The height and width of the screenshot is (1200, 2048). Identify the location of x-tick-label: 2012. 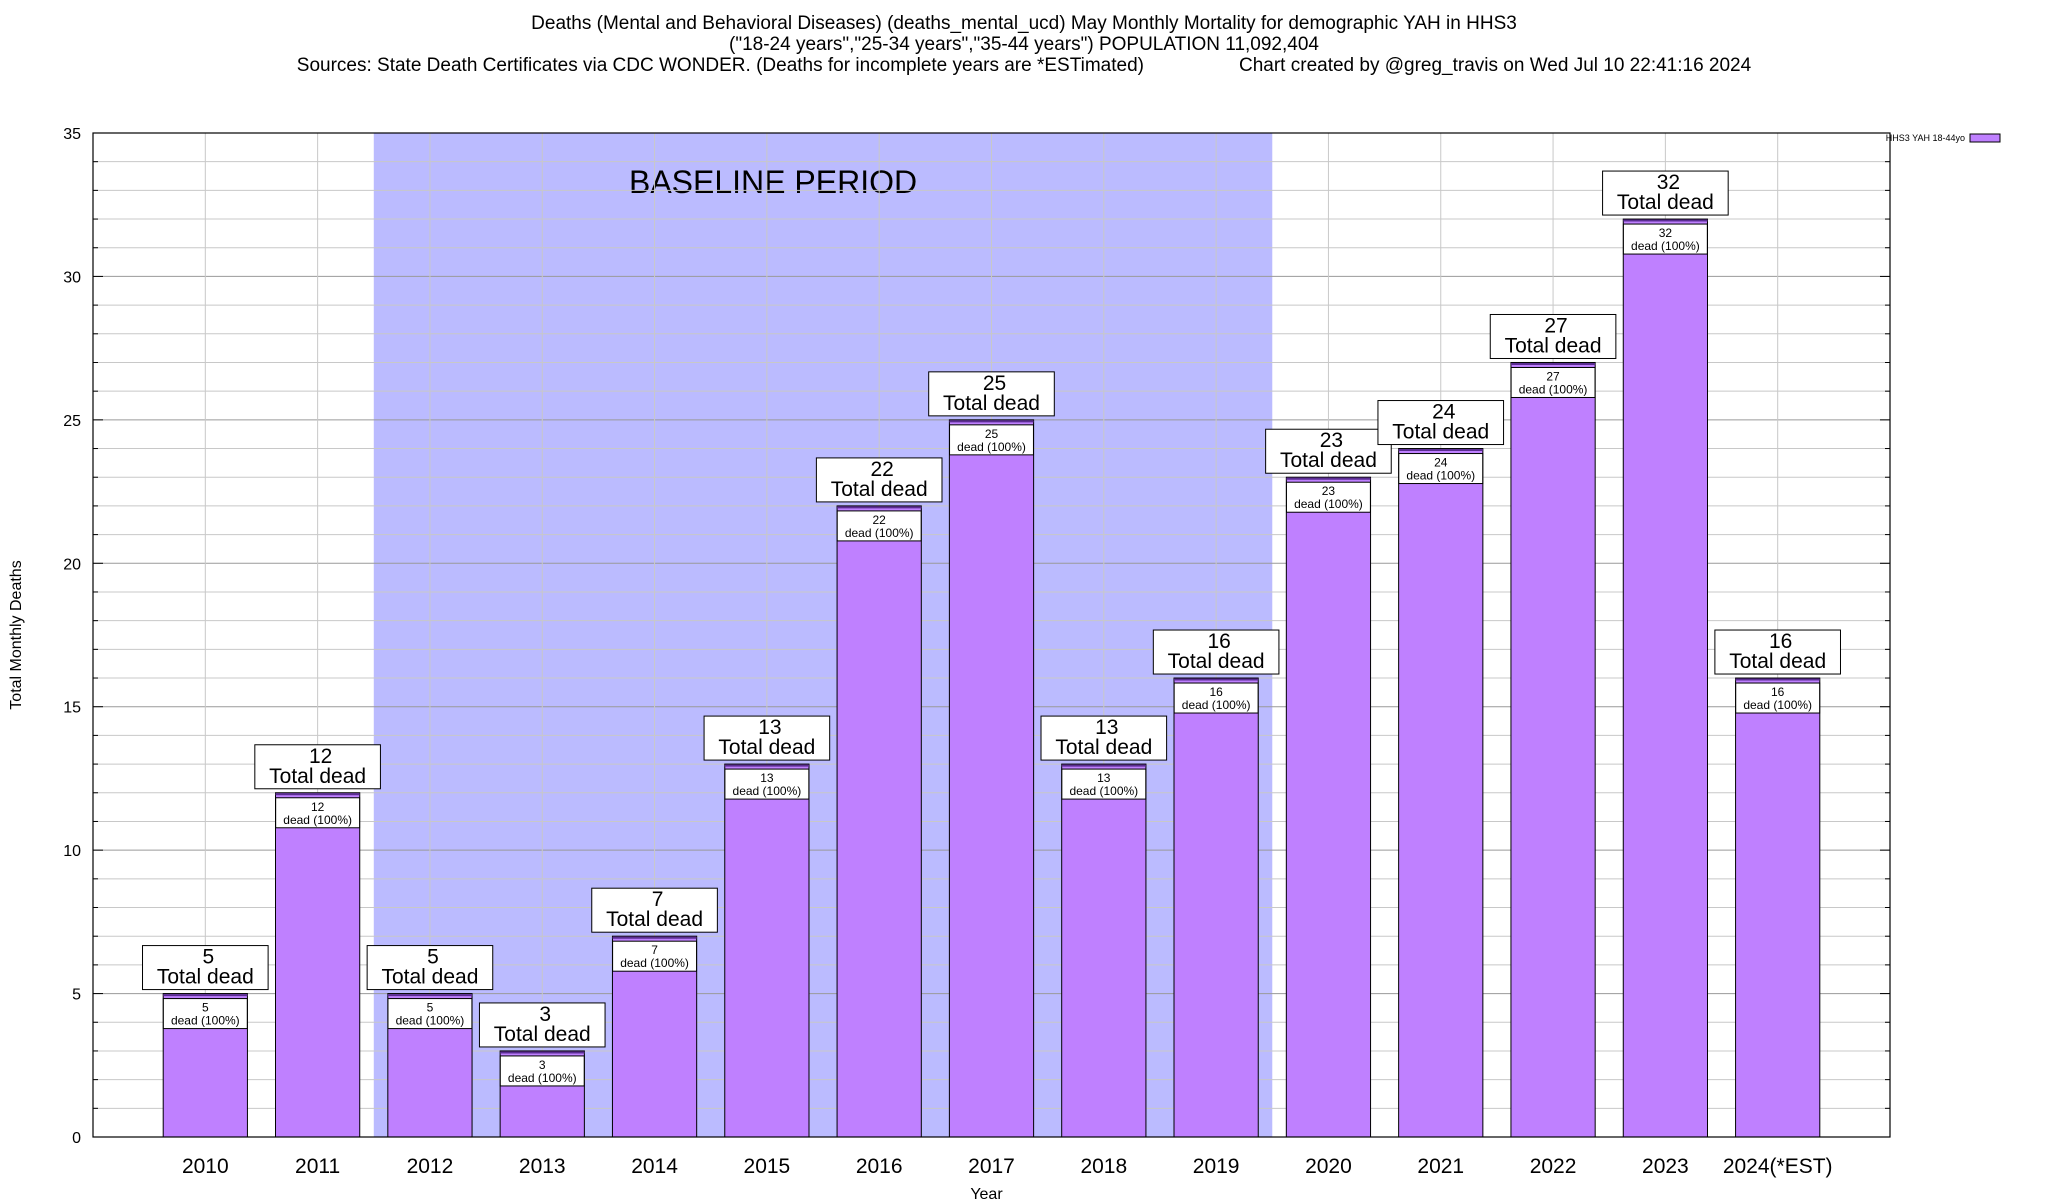
(430, 1166).